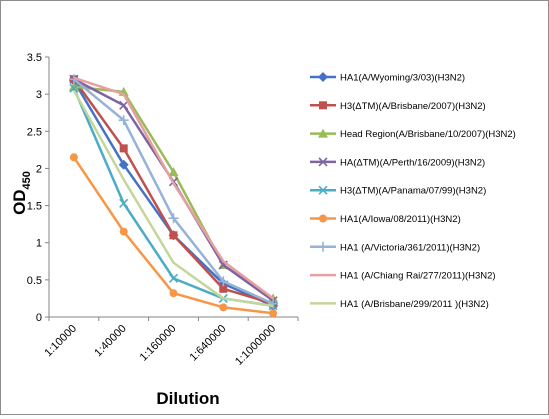 This screenshot has height=419, width=549. I want to click on legend-item: H3(ΔTM)(A/Panama/07/99)(H3N2), so click(398, 191).